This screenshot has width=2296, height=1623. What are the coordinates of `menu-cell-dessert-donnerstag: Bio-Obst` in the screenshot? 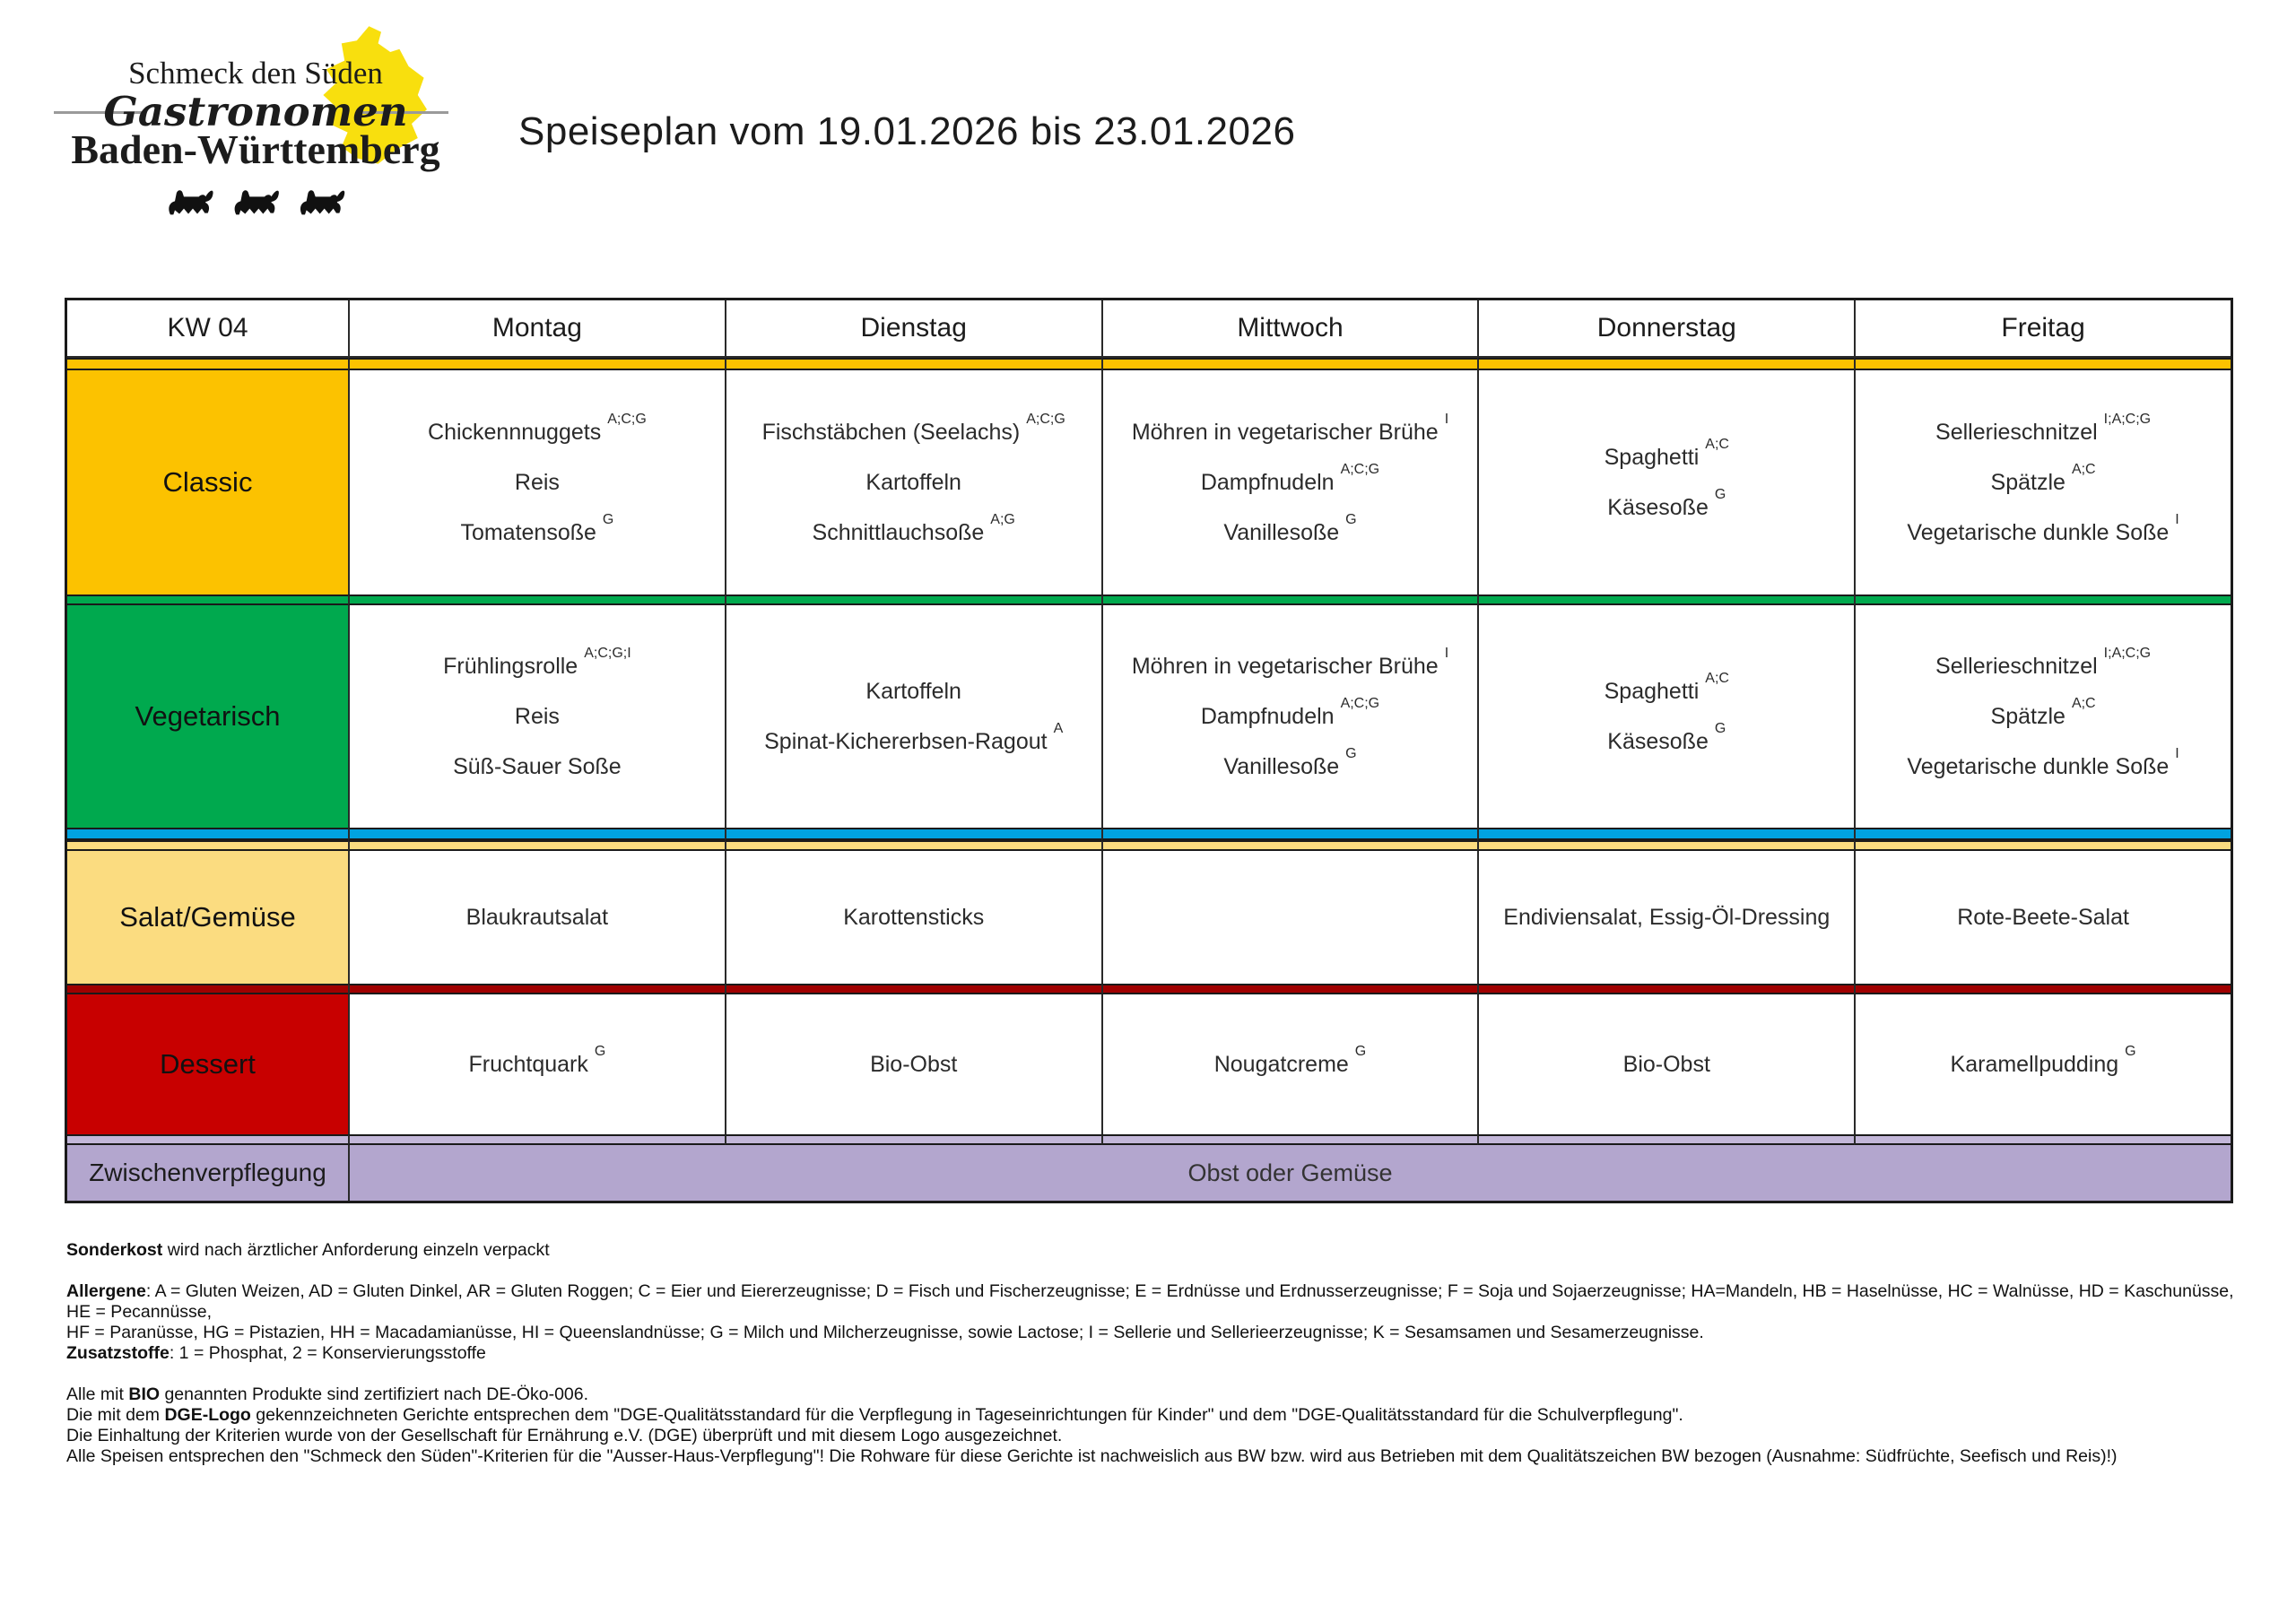 It's located at (1666, 1064).